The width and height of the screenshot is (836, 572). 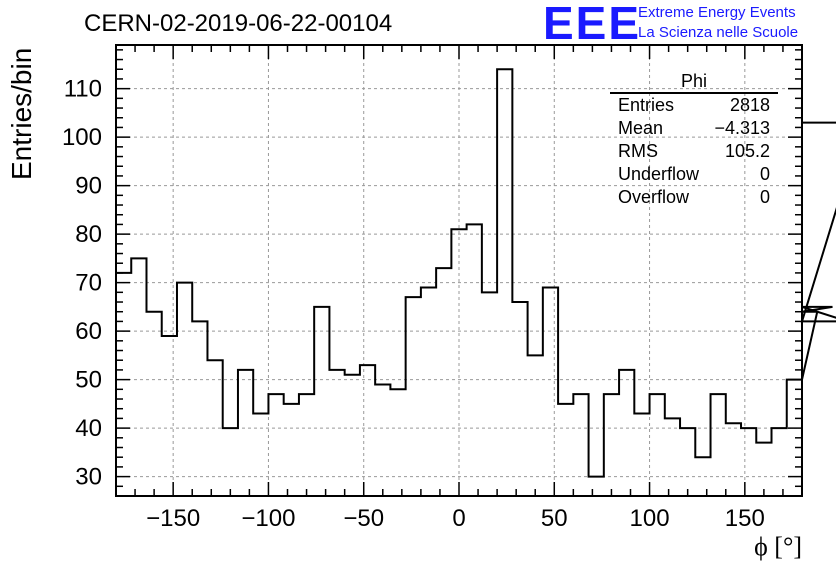 I want to click on stats-value: 2818, so click(x=749, y=105).